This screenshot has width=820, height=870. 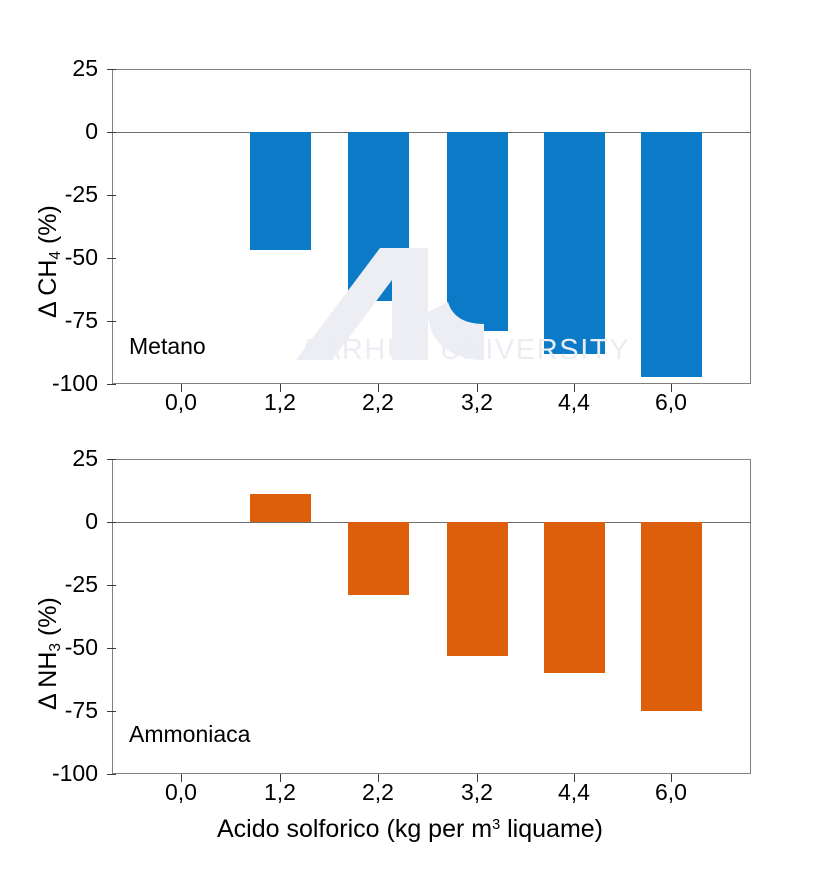 What do you see at coordinates (496, 825) in the screenshot?
I see `x-axis-label-exponent: 3` at bounding box center [496, 825].